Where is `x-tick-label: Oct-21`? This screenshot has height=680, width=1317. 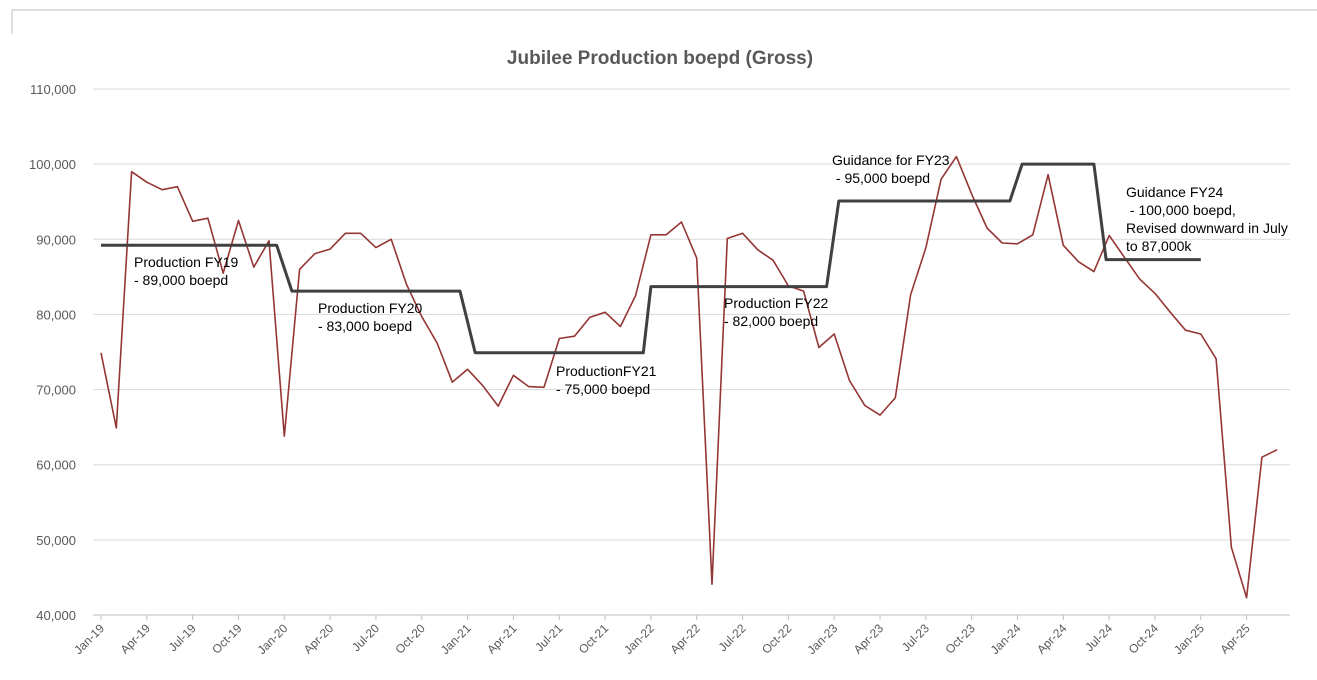 x-tick-label: Oct-21 is located at coordinates (594, 639).